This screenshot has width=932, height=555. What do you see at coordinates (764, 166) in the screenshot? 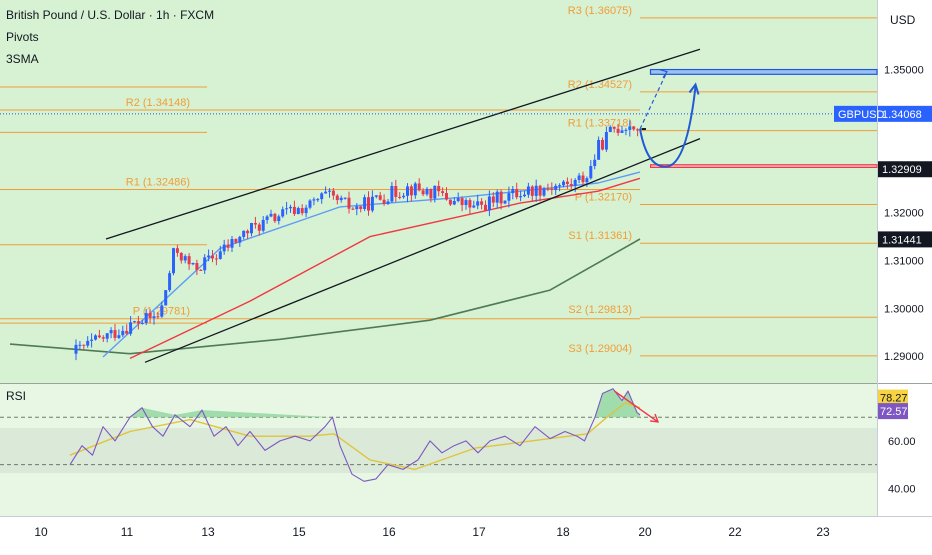
I see `support-zone` at bounding box center [764, 166].